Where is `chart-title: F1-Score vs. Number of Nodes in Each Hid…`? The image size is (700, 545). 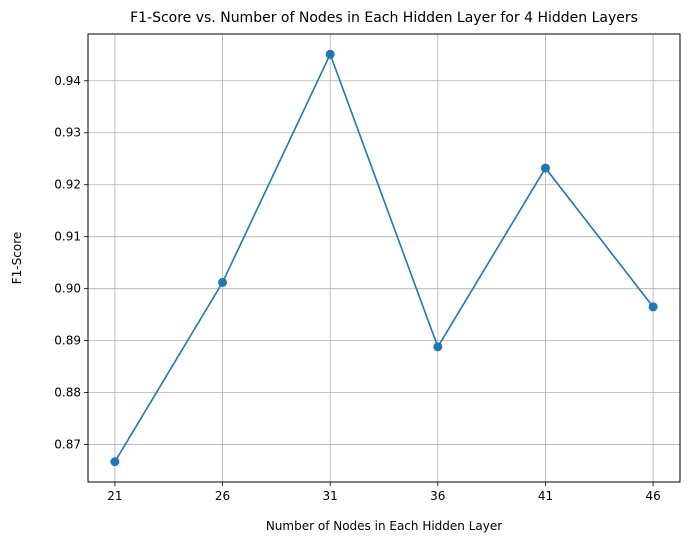 chart-title: F1-Score vs. Number of Nodes in Each Hid… is located at coordinates (384, 18).